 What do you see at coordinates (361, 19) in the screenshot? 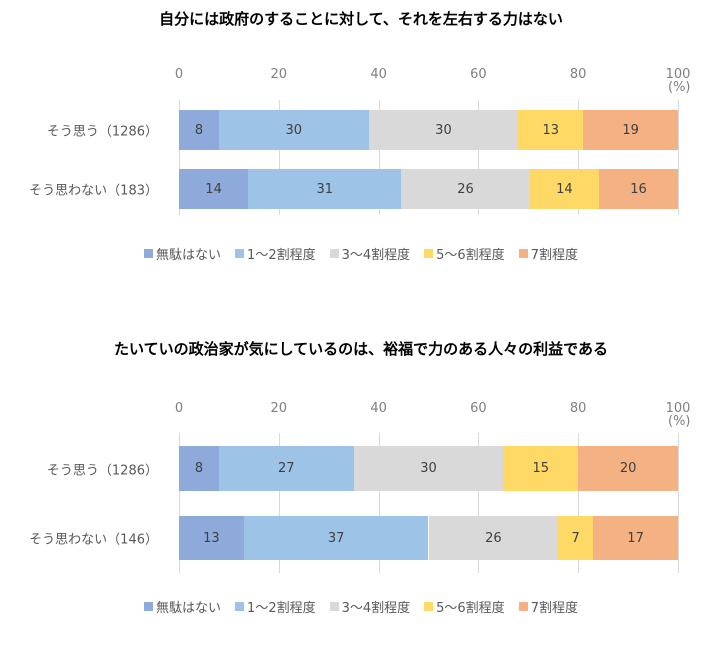
I see `chart-title: 自分には政府のすることに対して、それを左右する力はない` at bounding box center [361, 19].